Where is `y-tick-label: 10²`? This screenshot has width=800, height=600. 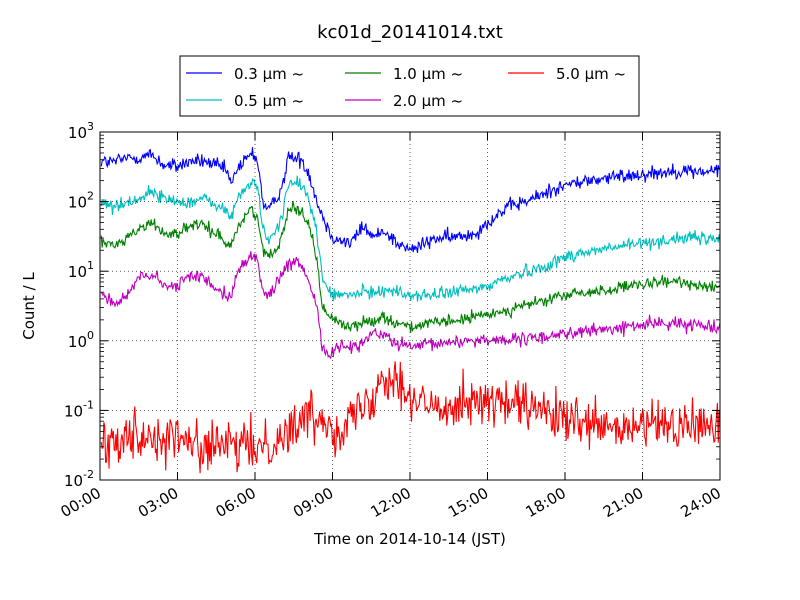
y-tick-label: 10² is located at coordinates (81, 201).